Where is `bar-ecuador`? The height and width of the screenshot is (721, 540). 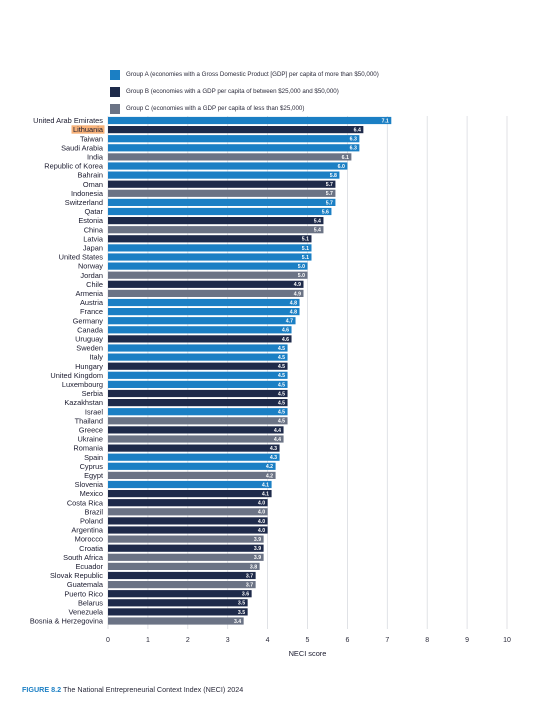
bar-ecuador is located at coordinates (184, 566).